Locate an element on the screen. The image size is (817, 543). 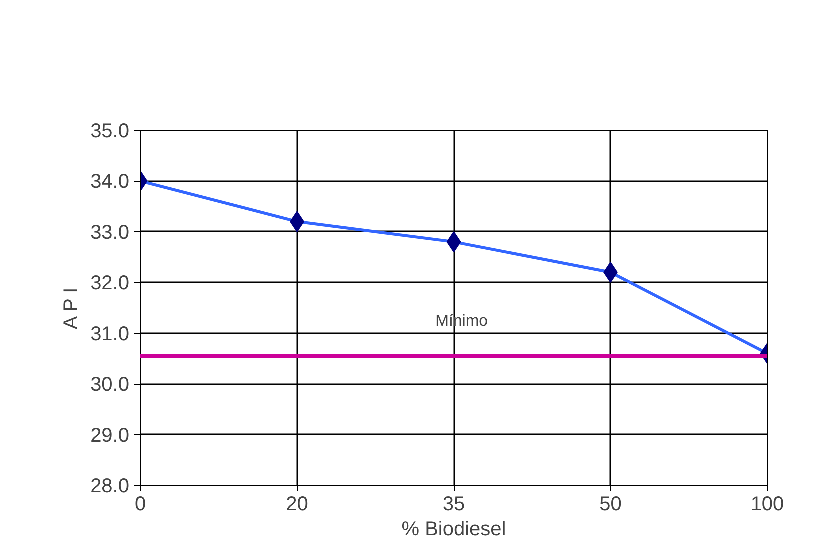
y-tick-label: 31.0 is located at coordinates (110, 334).